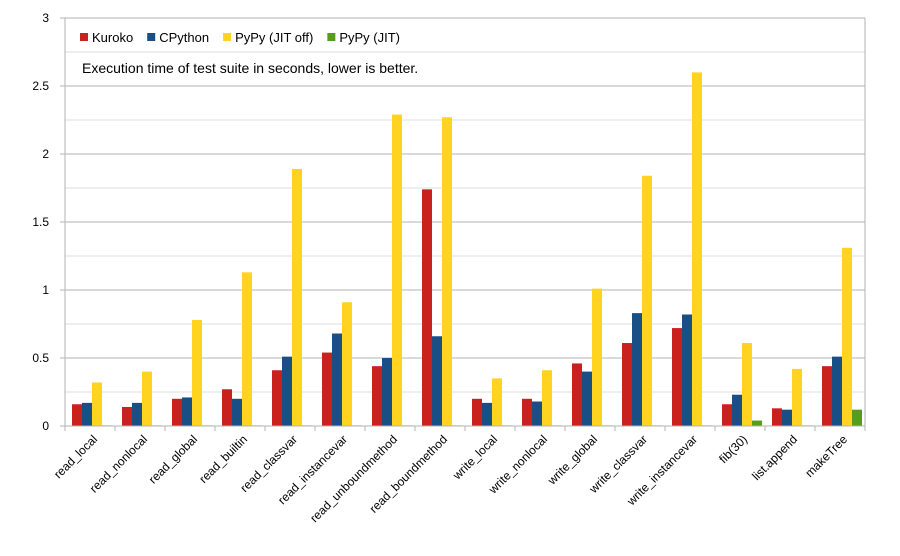 This screenshot has height=556, width=900. What do you see at coordinates (75, 456) in the screenshot?
I see `x-tick-label: read_local` at bounding box center [75, 456].